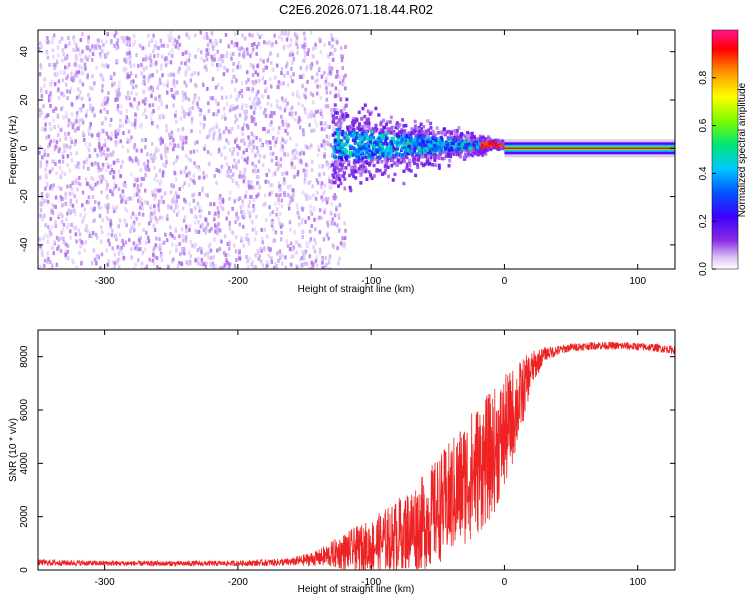 The image size is (750, 600). What do you see at coordinates (371, 281) in the screenshot?
I see `x-tick-label: -100` at bounding box center [371, 281].